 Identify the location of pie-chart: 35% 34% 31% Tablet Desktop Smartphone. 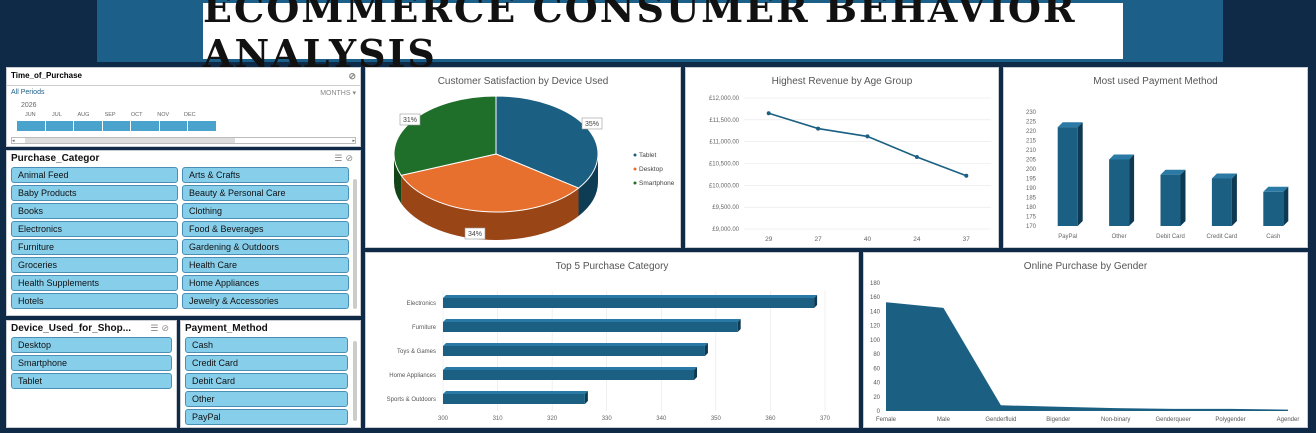
(534, 167).